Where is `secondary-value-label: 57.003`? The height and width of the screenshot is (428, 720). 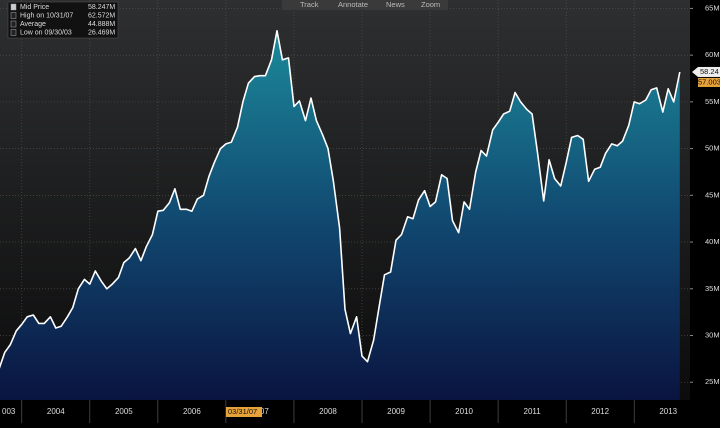 secondary-value-label: 57.003 is located at coordinates (709, 81).